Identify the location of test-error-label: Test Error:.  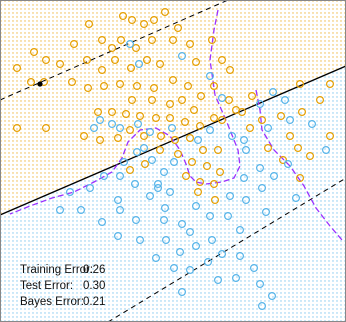
(47, 286).